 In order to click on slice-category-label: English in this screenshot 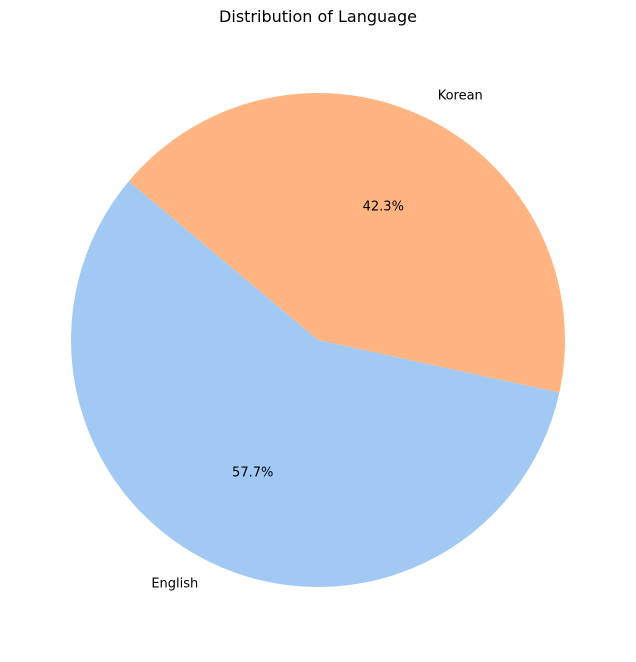, I will do `click(174, 583)`.